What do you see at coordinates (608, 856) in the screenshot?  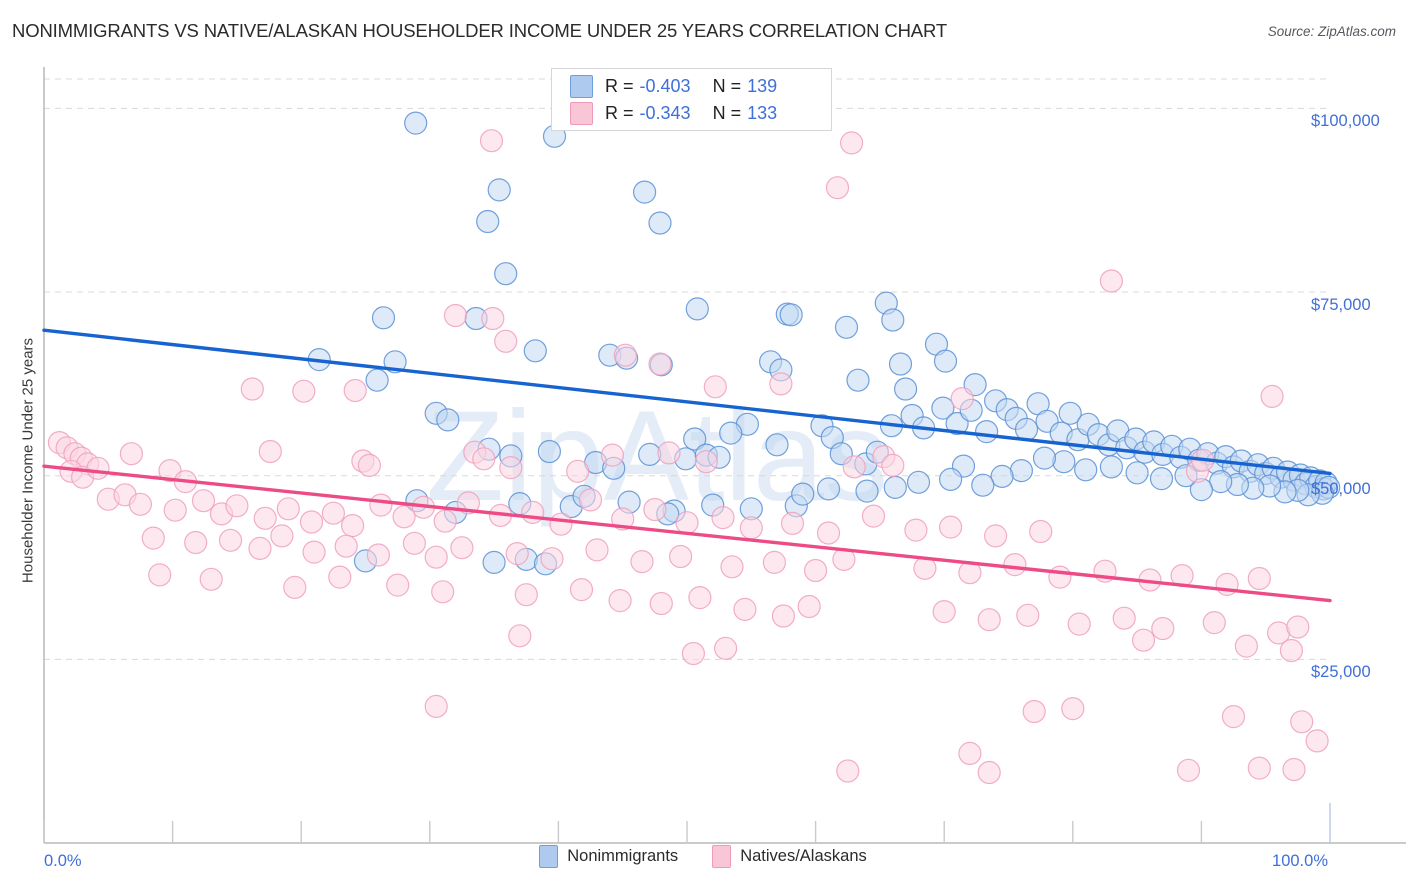 I see `legend-item-nonimmigrants: Nonimmigrants` at bounding box center [608, 856].